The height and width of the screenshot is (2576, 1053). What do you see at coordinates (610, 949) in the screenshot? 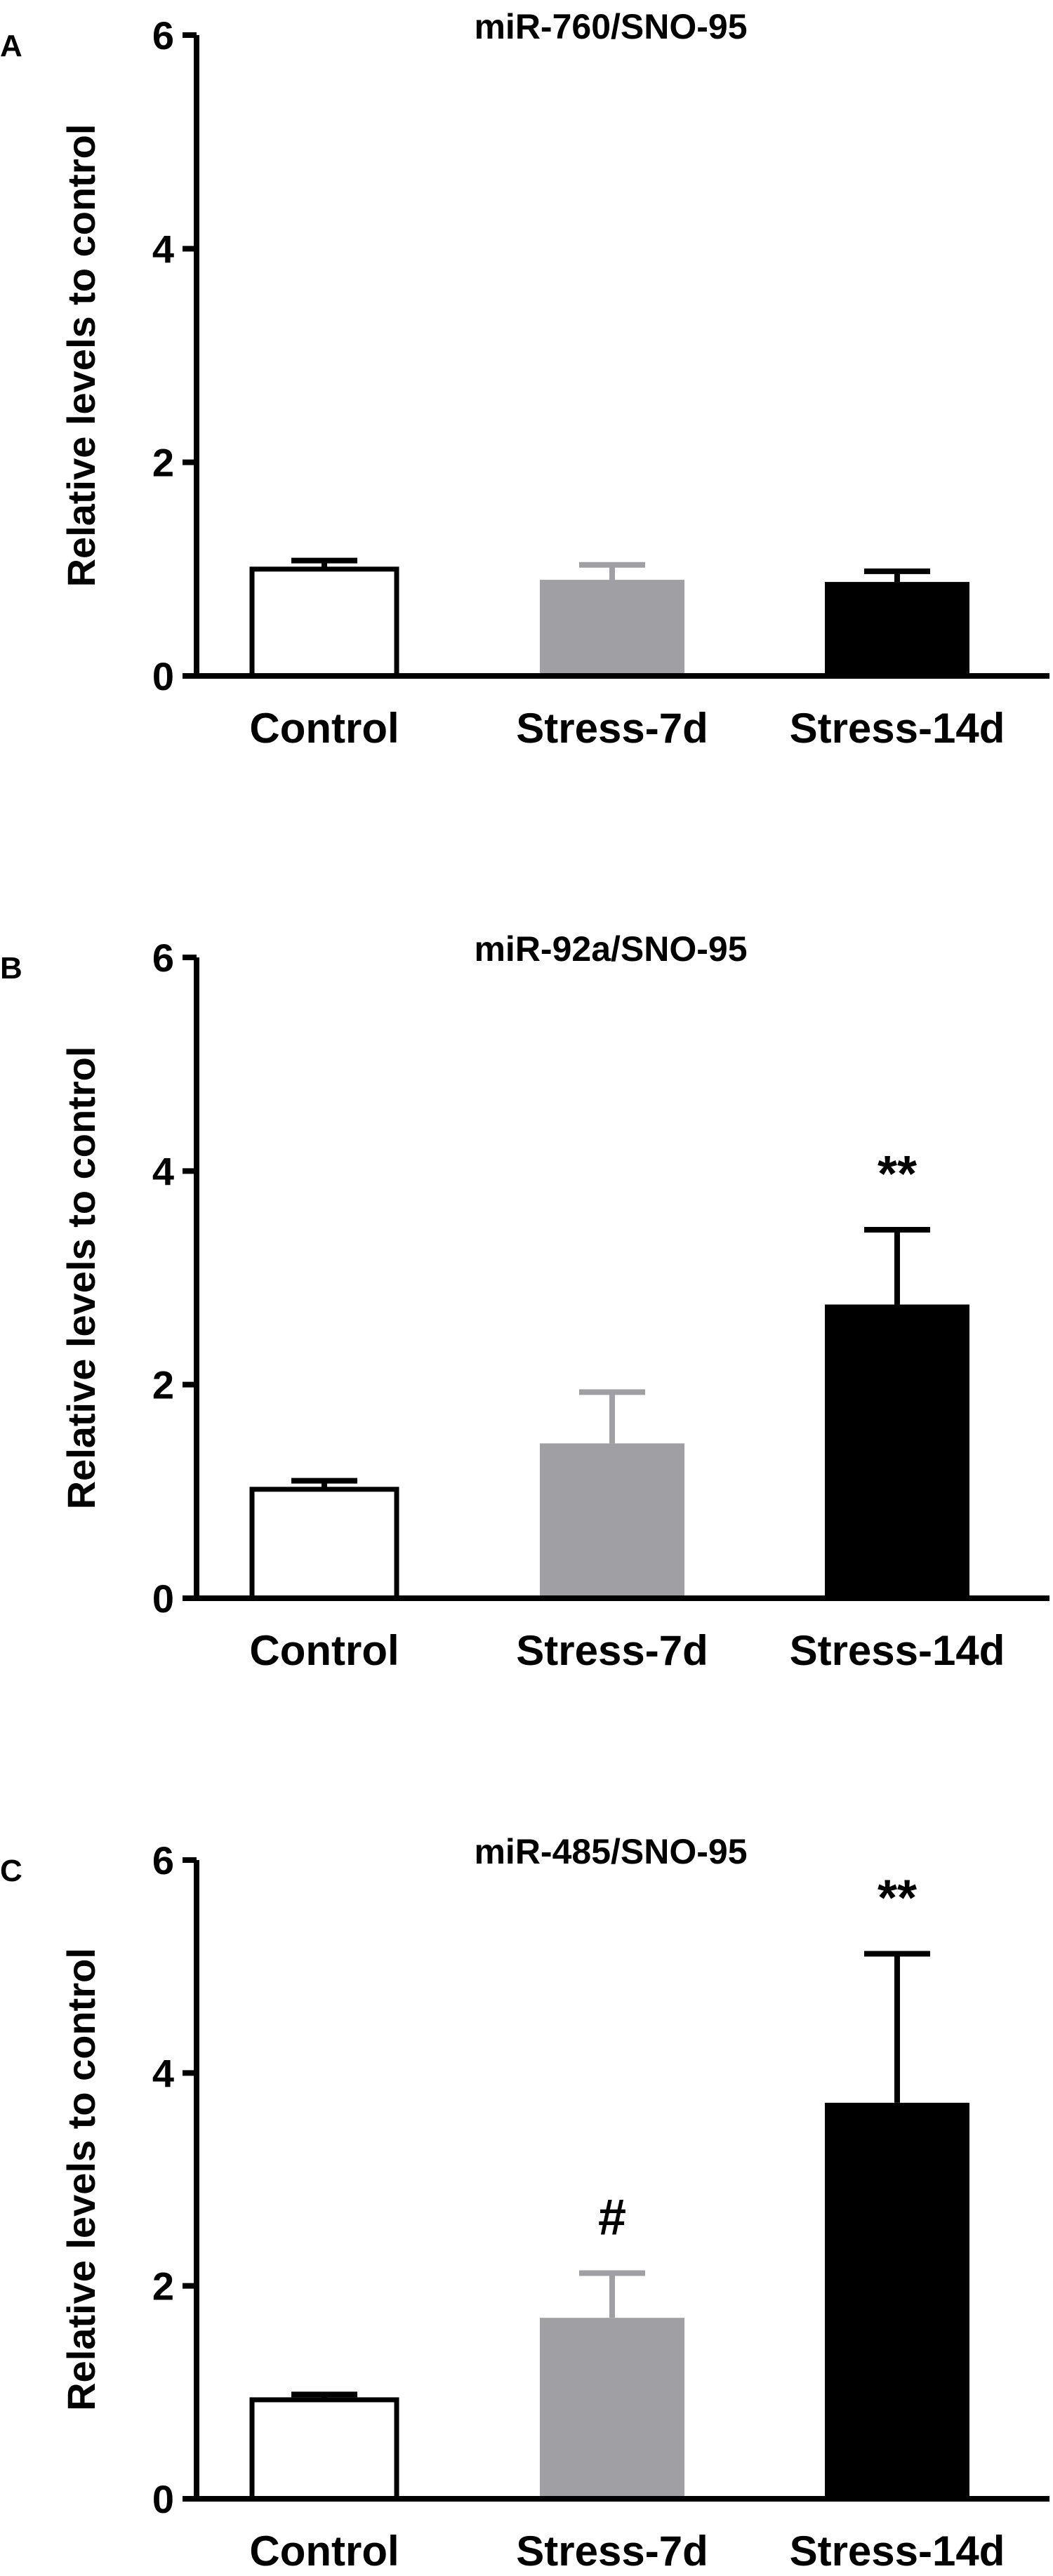
I see `chart-title: miR-92a/SNO-95` at bounding box center [610, 949].